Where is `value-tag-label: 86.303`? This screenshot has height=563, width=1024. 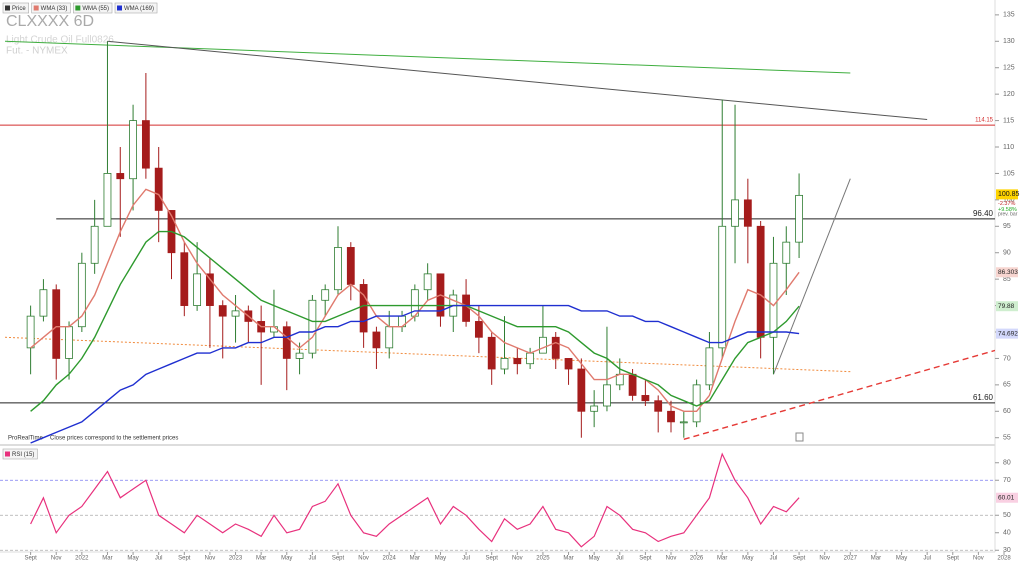
value-tag-label: 86.303 is located at coordinates (1008, 272).